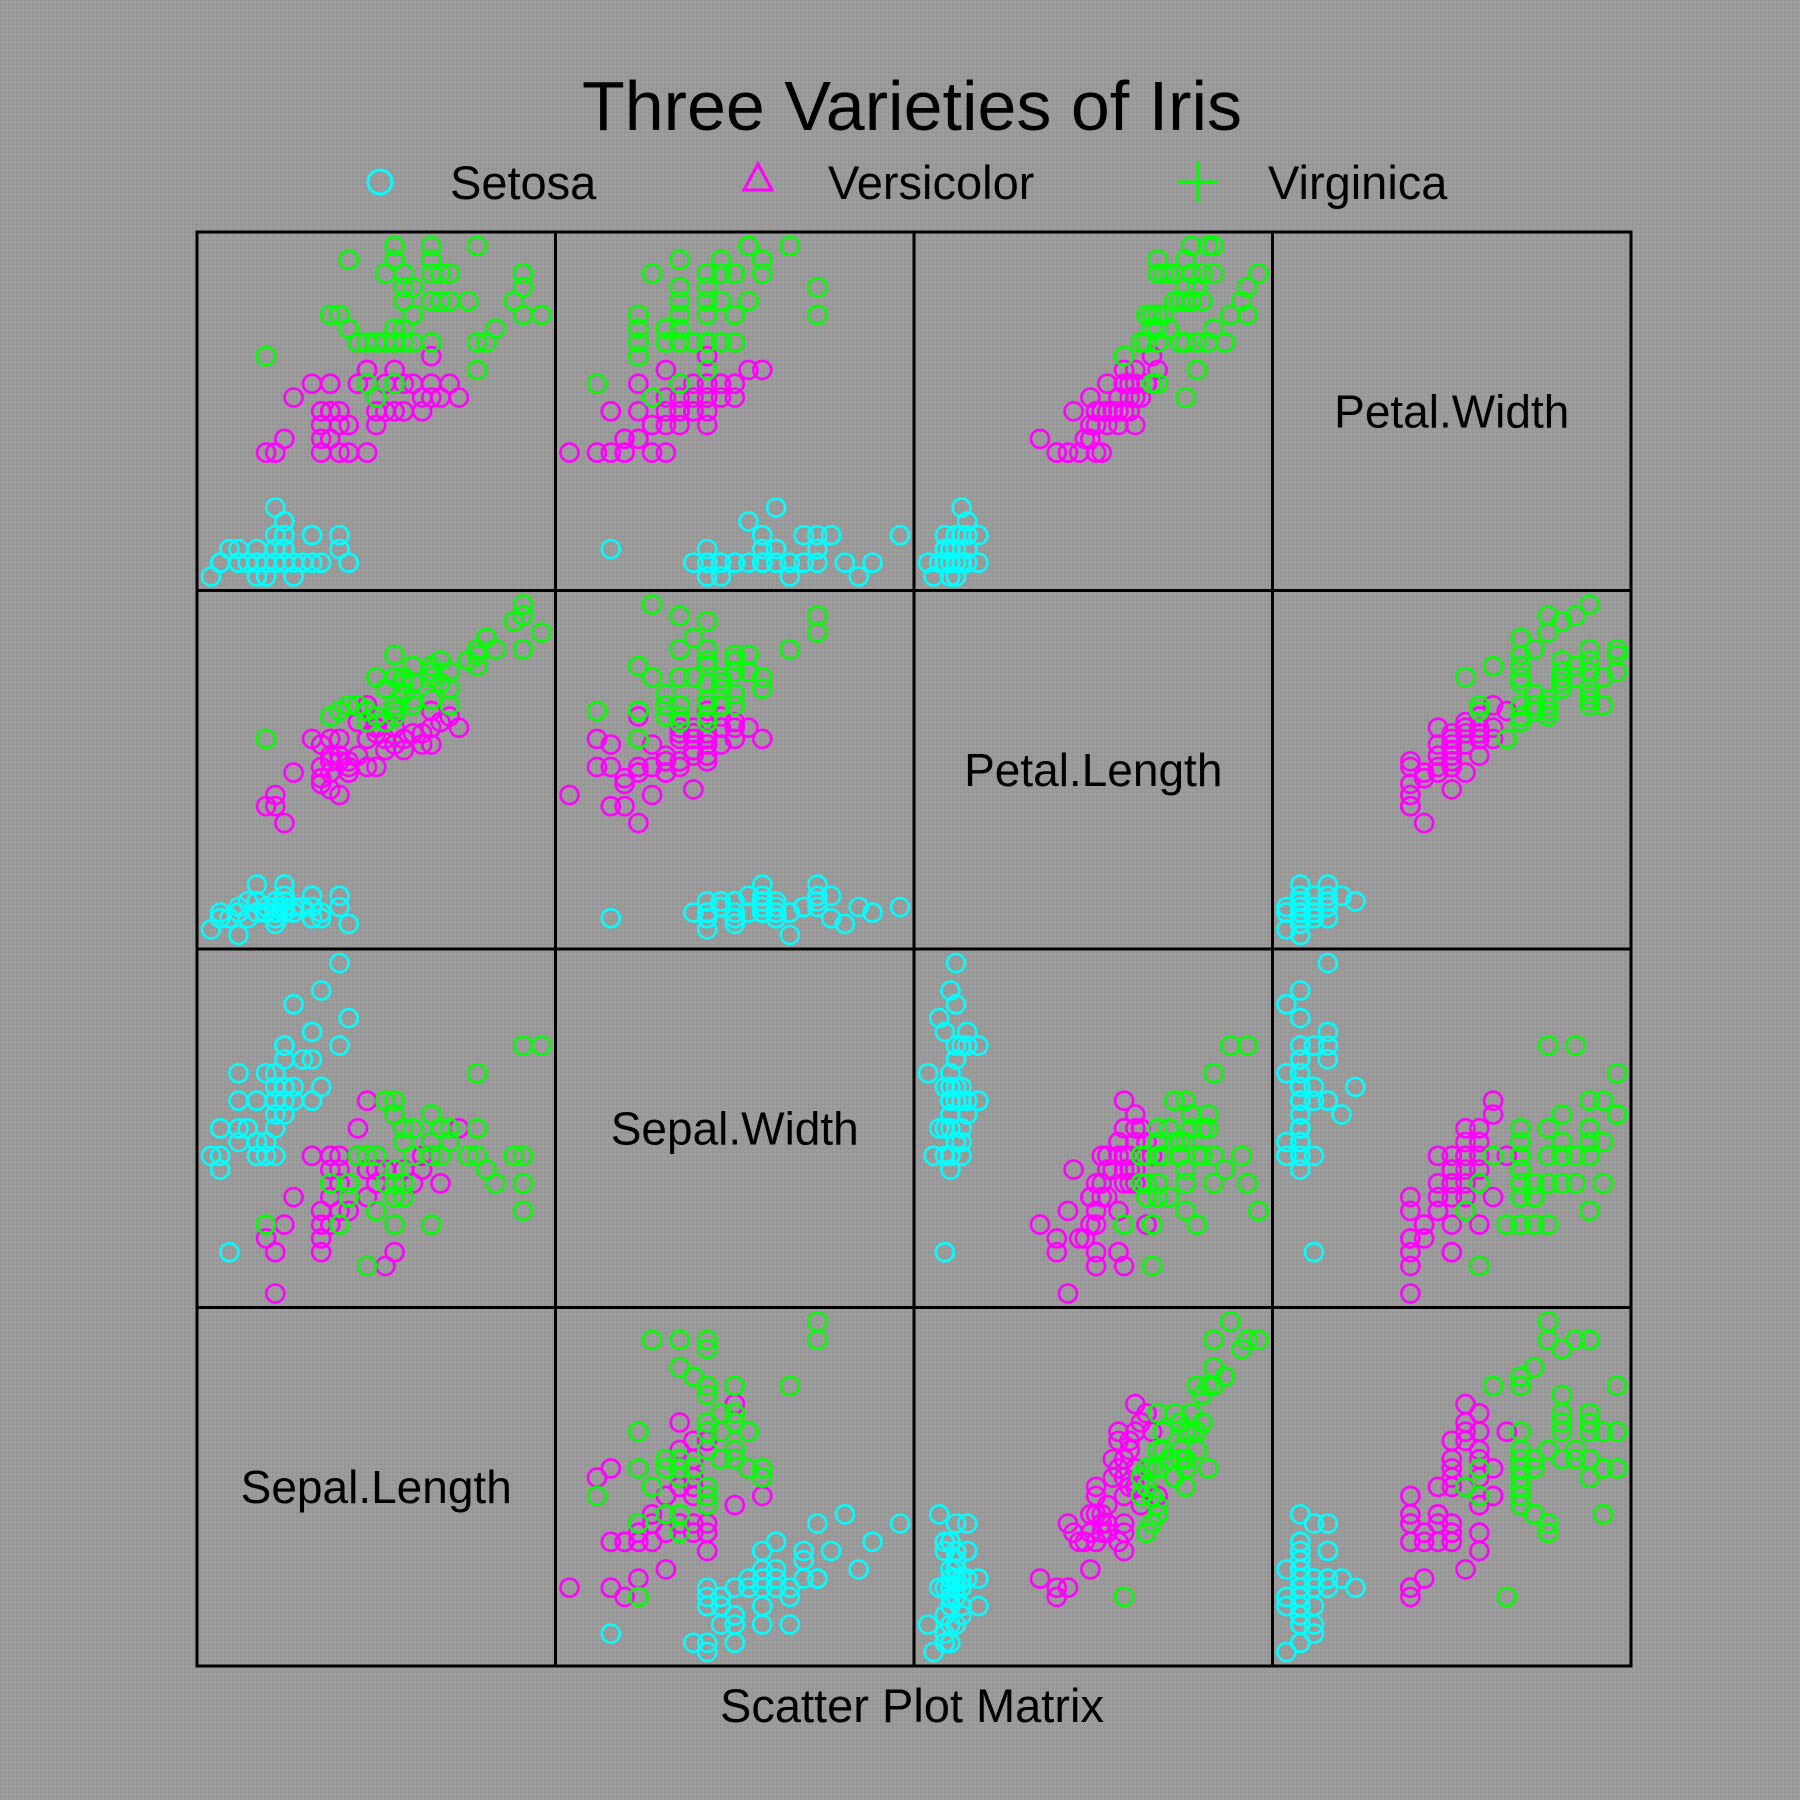 Image resolution: width=1800 pixels, height=1800 pixels. Describe the element at coordinates (1452, 1487) in the screenshot. I see `panel-r4-c4` at that location.